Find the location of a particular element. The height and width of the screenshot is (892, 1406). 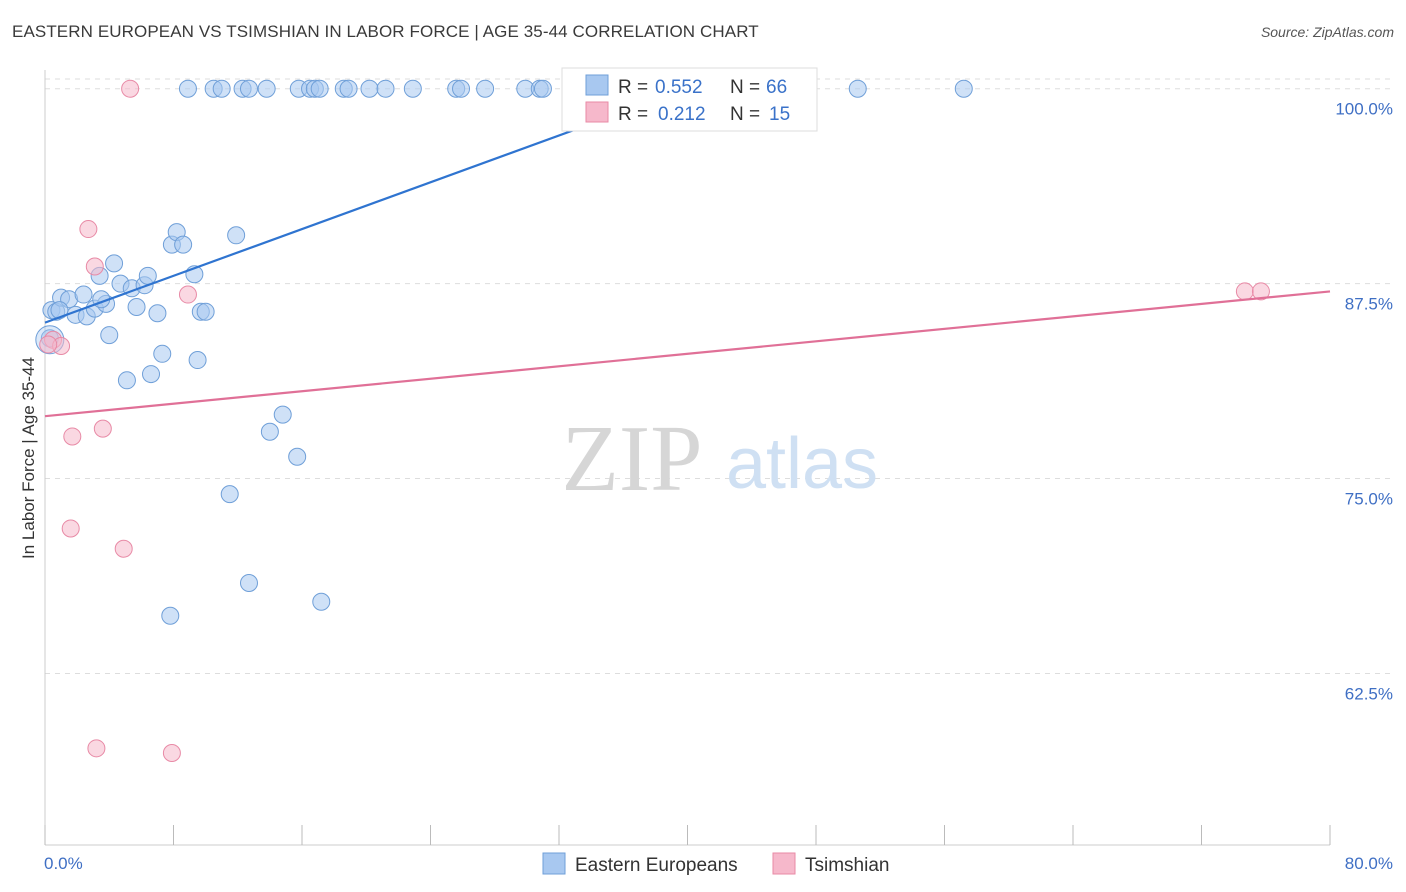

y-tick-label-0: 62.5% is located at coordinates (1369, 693).